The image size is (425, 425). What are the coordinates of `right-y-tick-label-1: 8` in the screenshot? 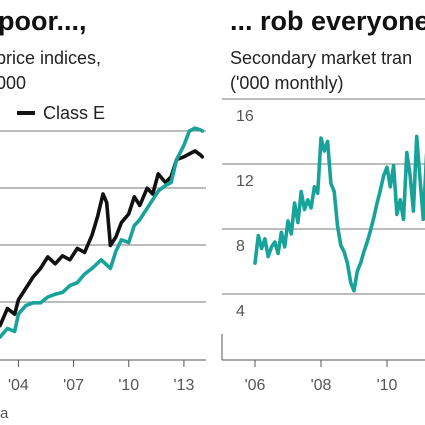 It's located at (240, 246).